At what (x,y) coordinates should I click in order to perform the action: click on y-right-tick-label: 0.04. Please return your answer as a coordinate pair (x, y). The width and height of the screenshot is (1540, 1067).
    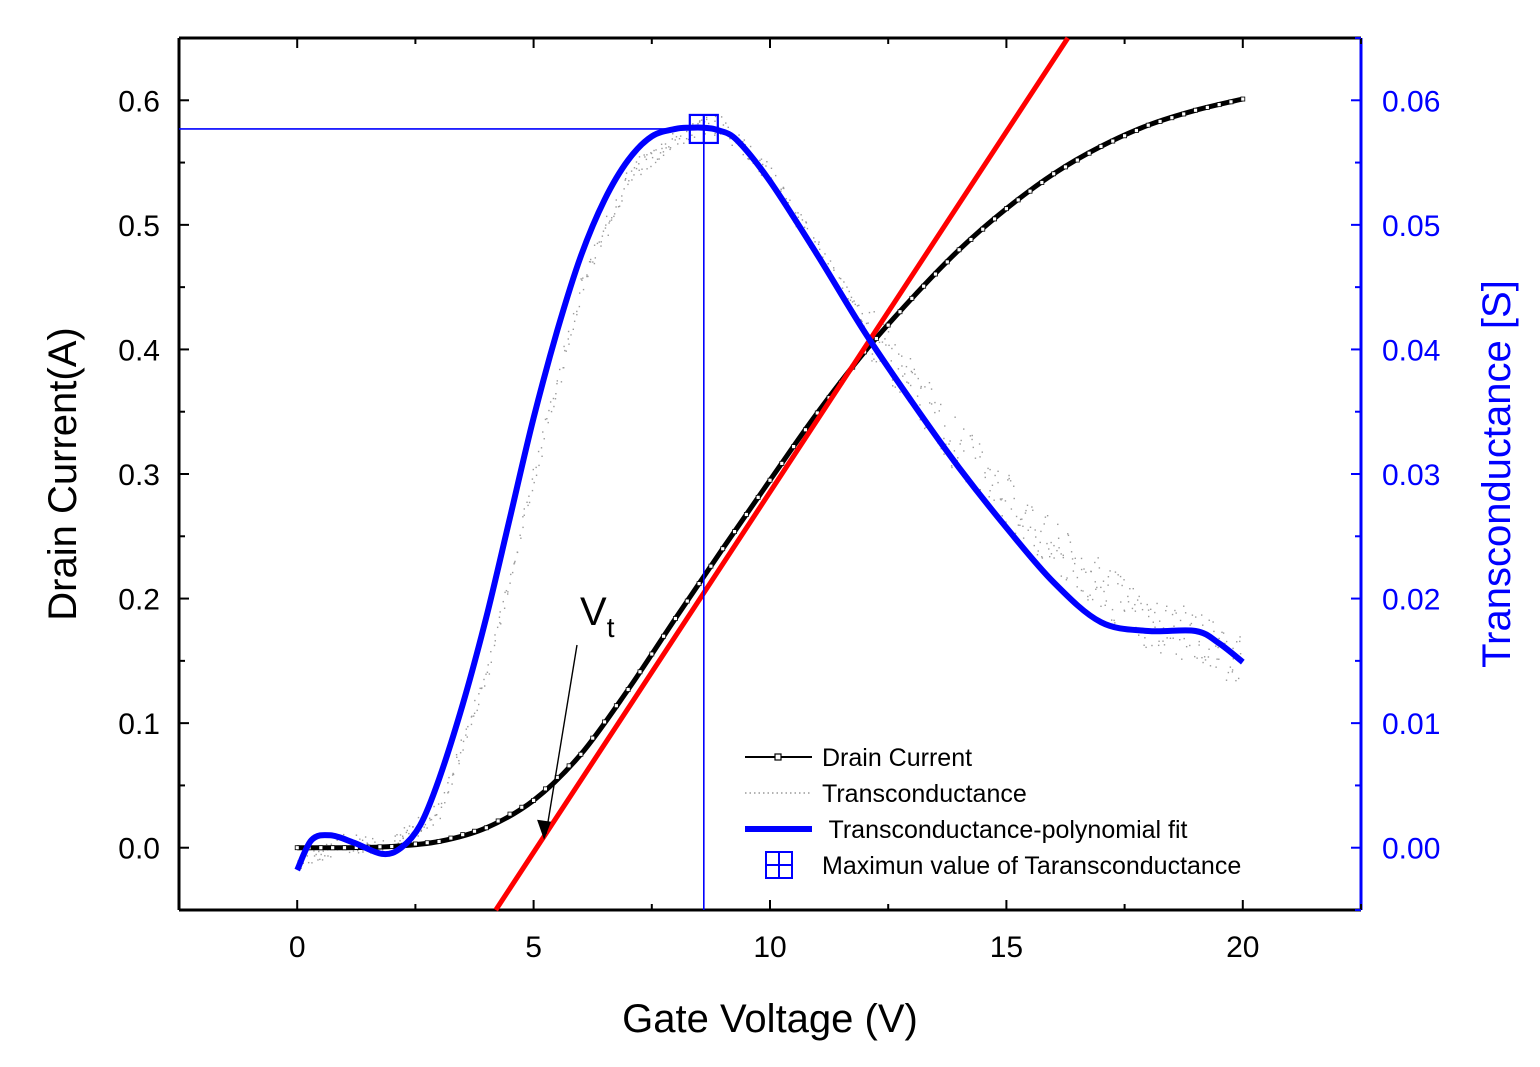
    Looking at the image, I should click on (1411, 350).